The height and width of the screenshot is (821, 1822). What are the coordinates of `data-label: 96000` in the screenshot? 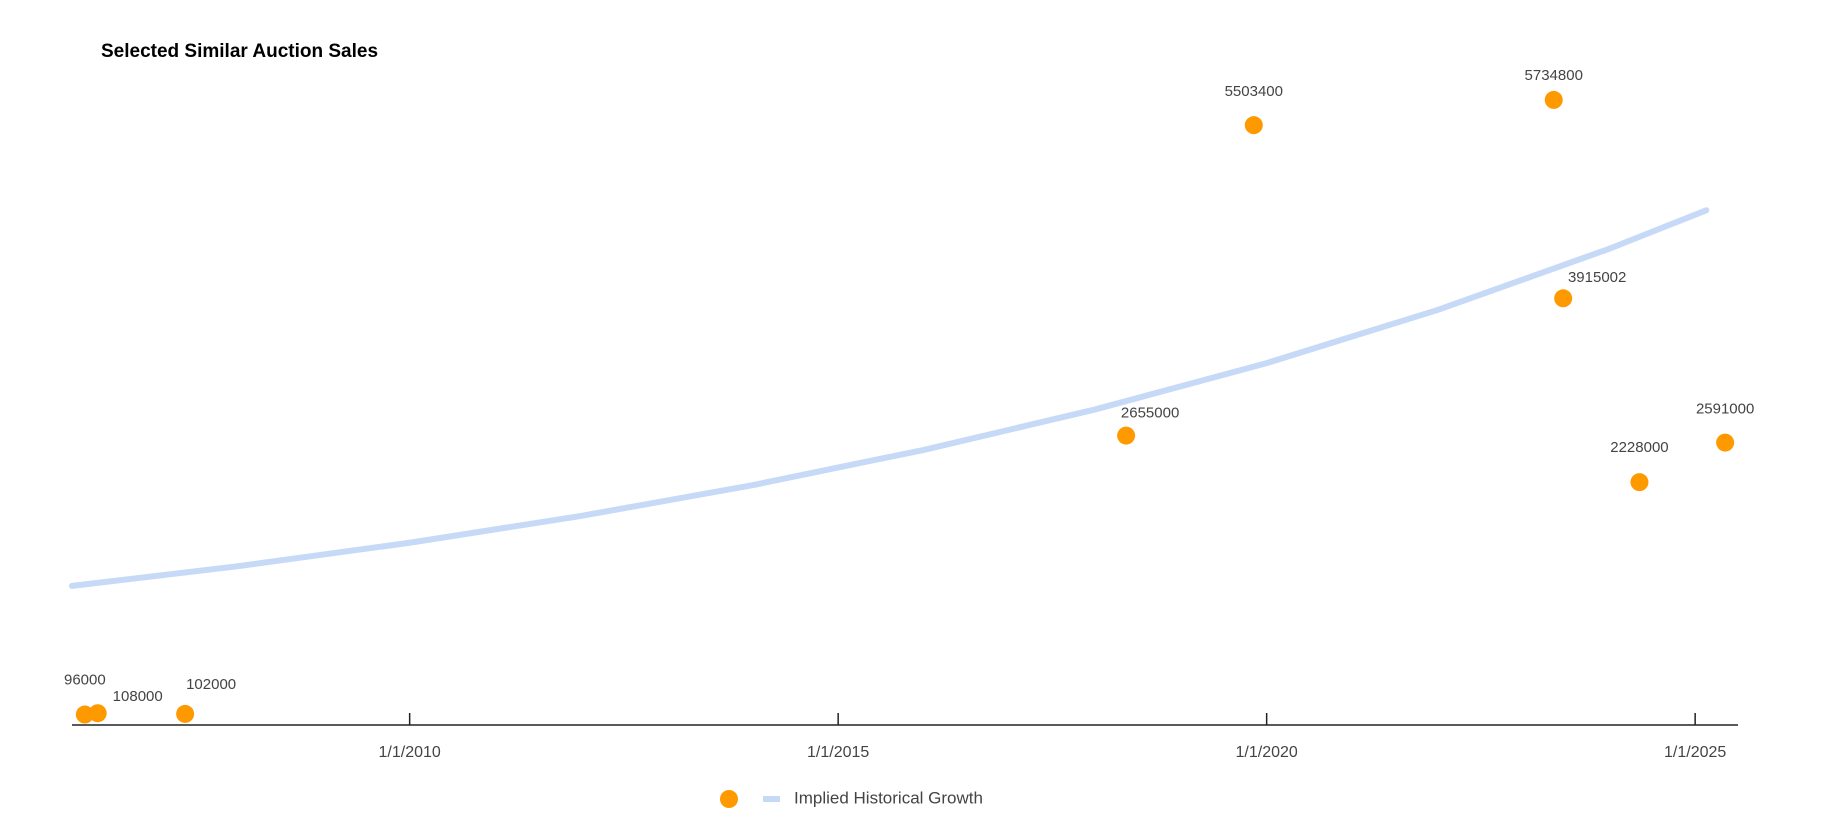 It's located at (85, 680).